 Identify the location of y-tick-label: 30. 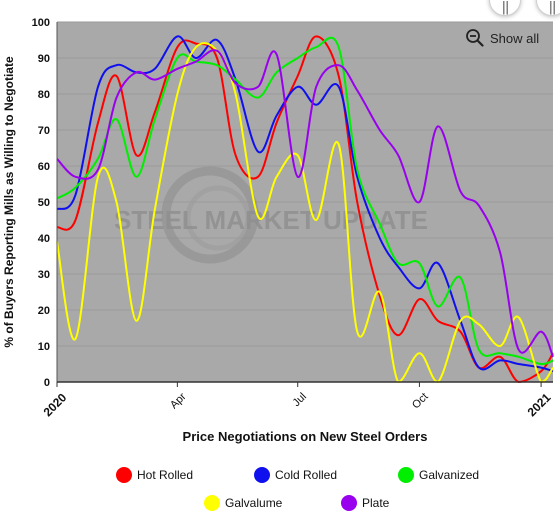
(44, 275).